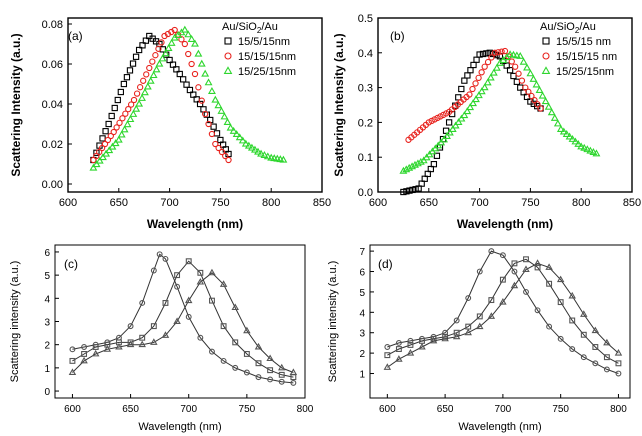 The width and height of the screenshot is (642, 436). I want to click on y-tick-label: 6, so click(362, 273).